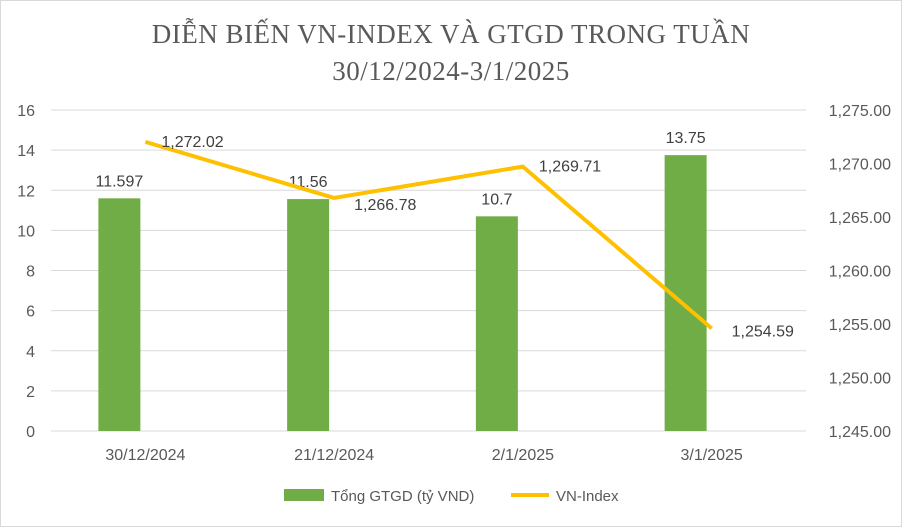 This screenshot has height=527, width=902. What do you see at coordinates (334, 455) in the screenshot?
I see `x-tick-label: 21/12/2024` at bounding box center [334, 455].